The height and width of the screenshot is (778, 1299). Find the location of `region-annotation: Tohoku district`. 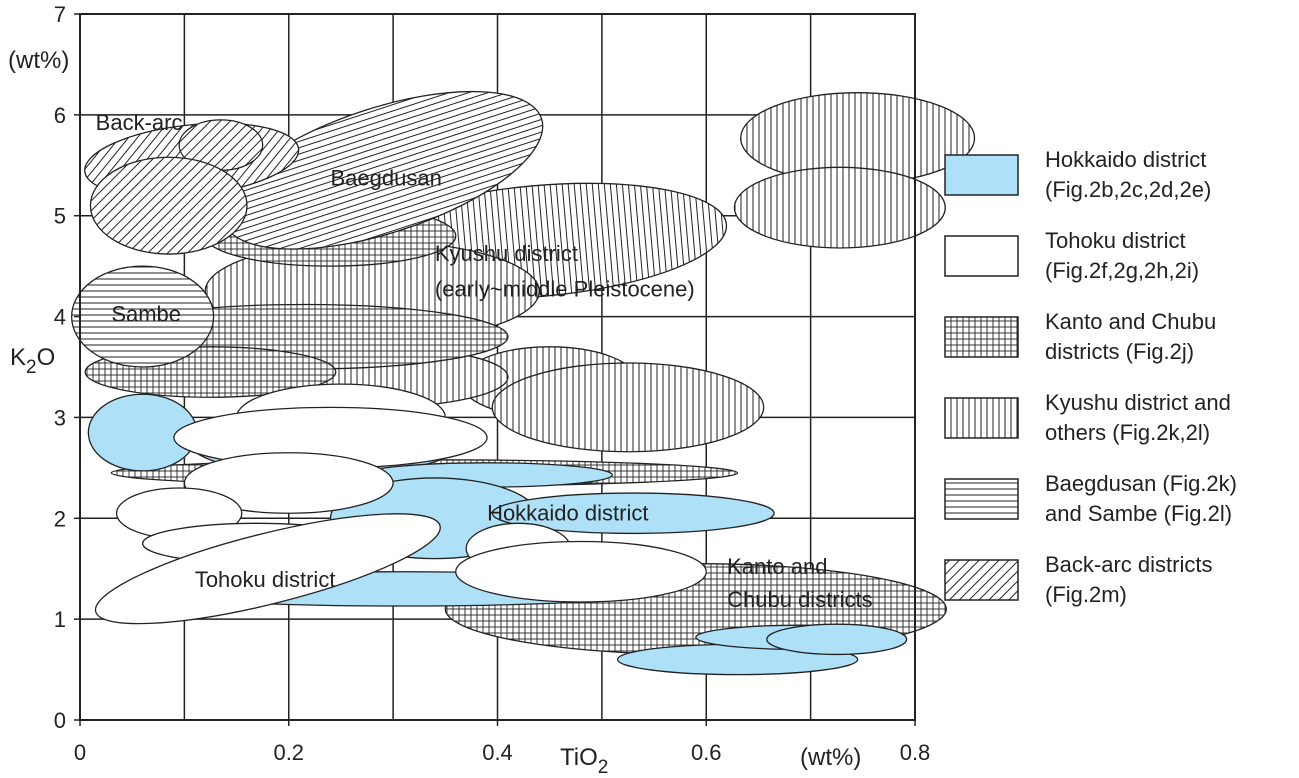

region-annotation: Tohoku district is located at coordinates (265, 579).